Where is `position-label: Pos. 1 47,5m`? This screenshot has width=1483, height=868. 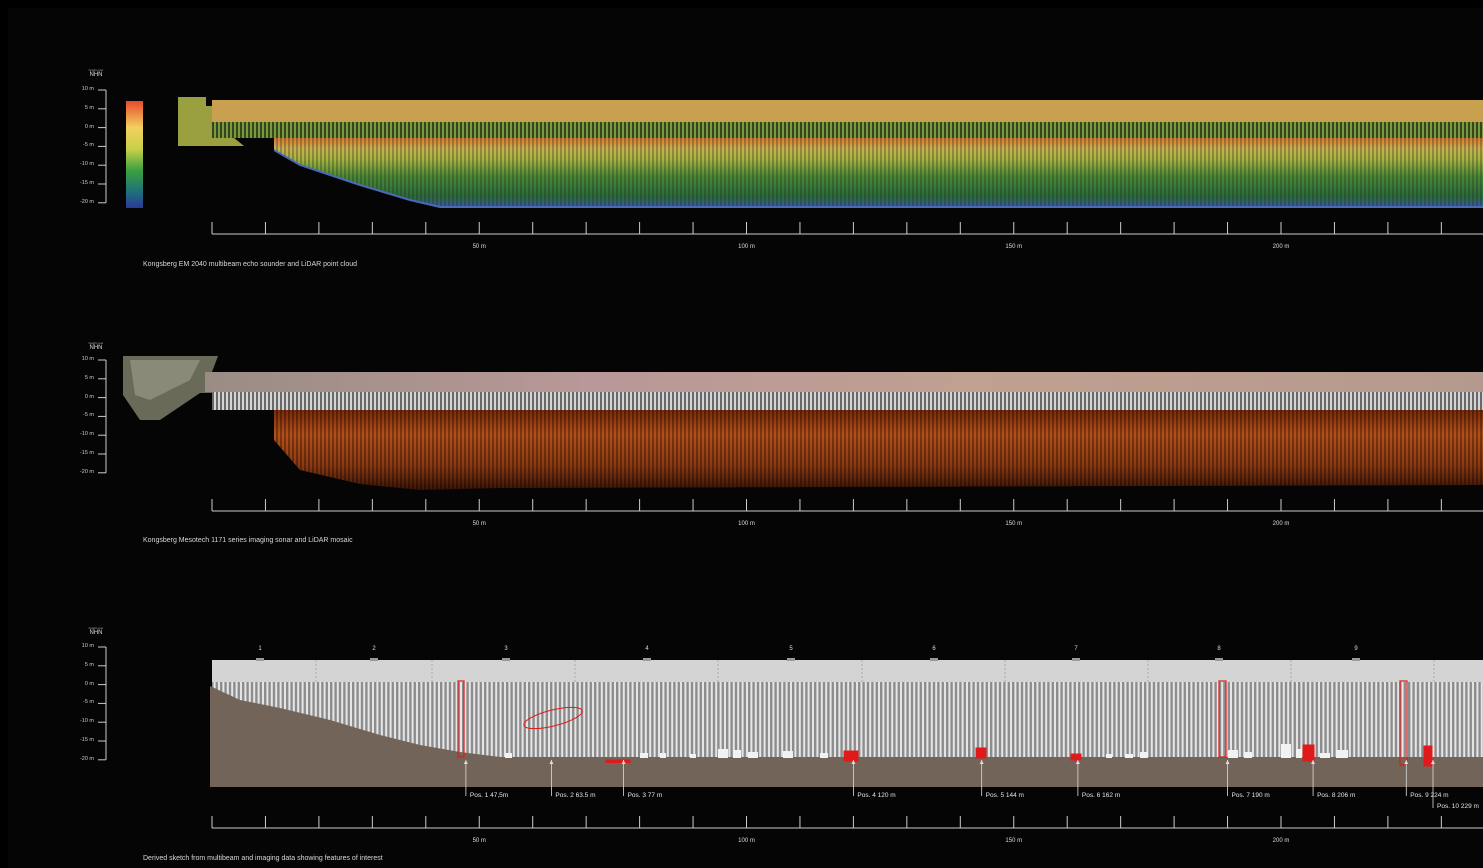 position-label: Pos. 1 47,5m is located at coordinates (489, 795).